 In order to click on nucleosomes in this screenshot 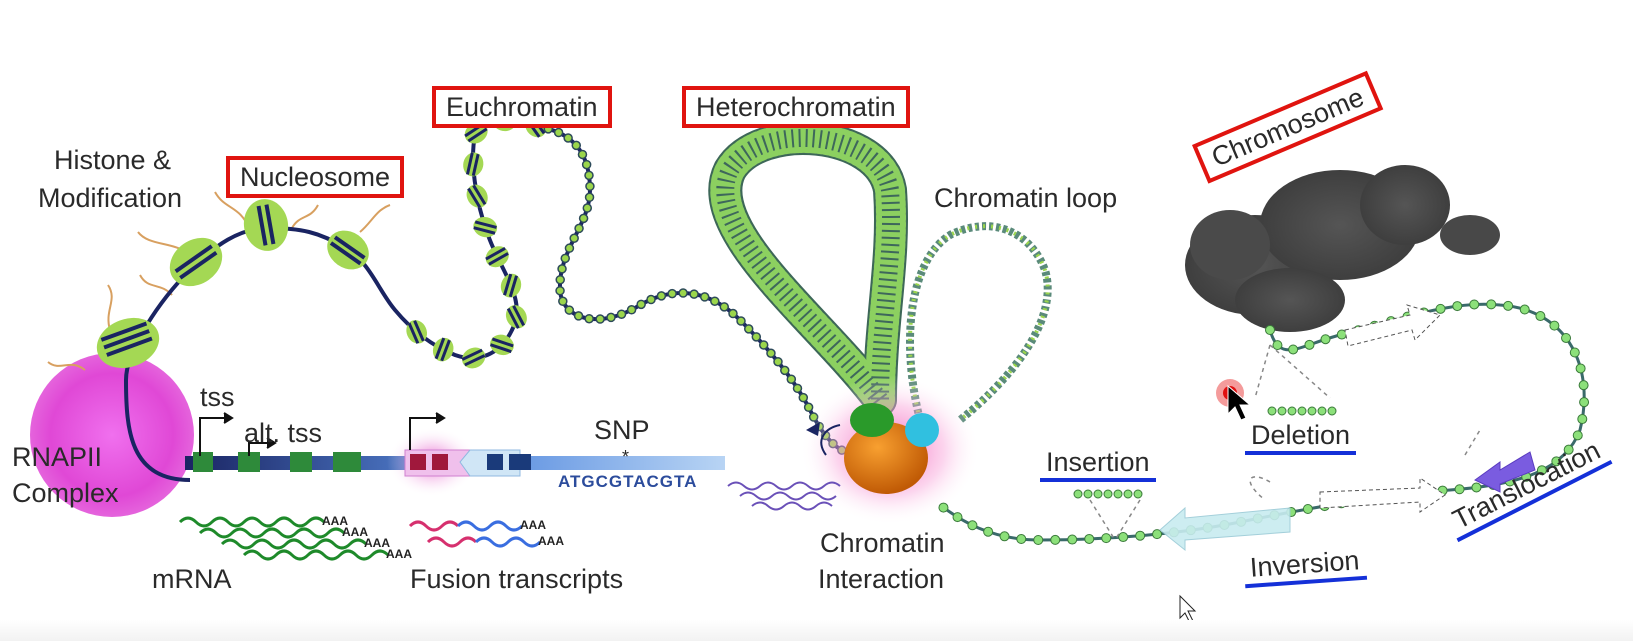, I will do `click(232, 284)`.